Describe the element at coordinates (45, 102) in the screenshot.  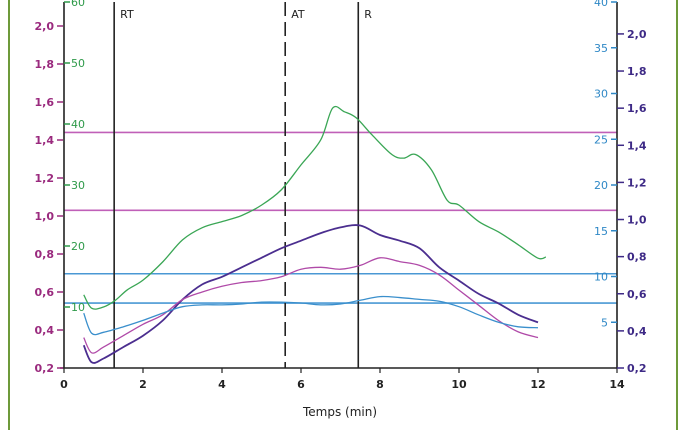
I see `left-purple-tick-label: 1,6` at that location.